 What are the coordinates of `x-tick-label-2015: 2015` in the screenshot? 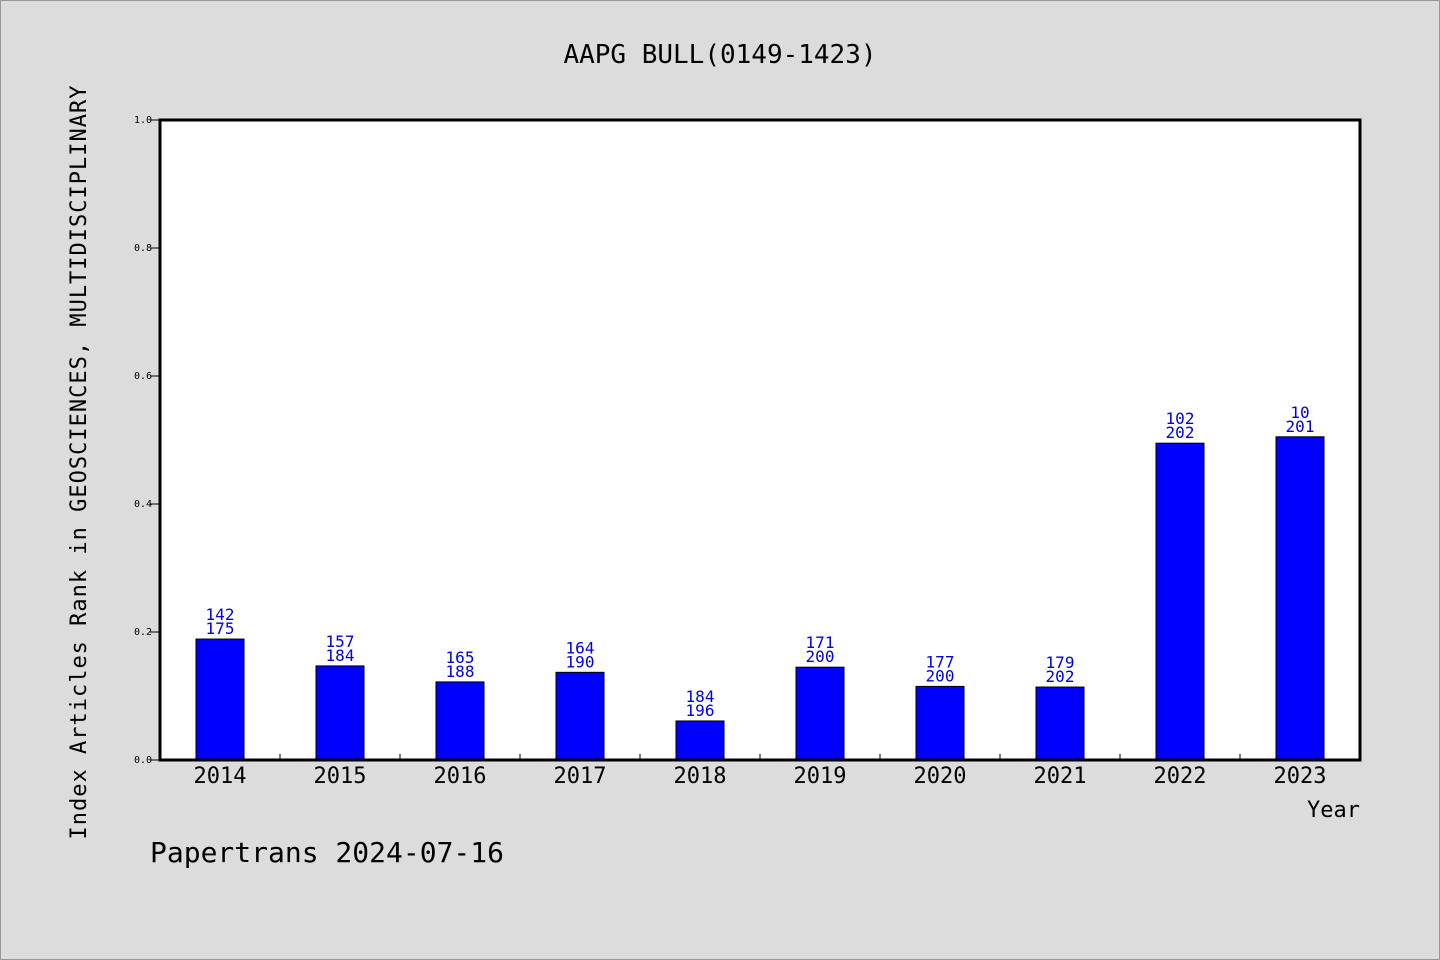 It's located at (340, 776).